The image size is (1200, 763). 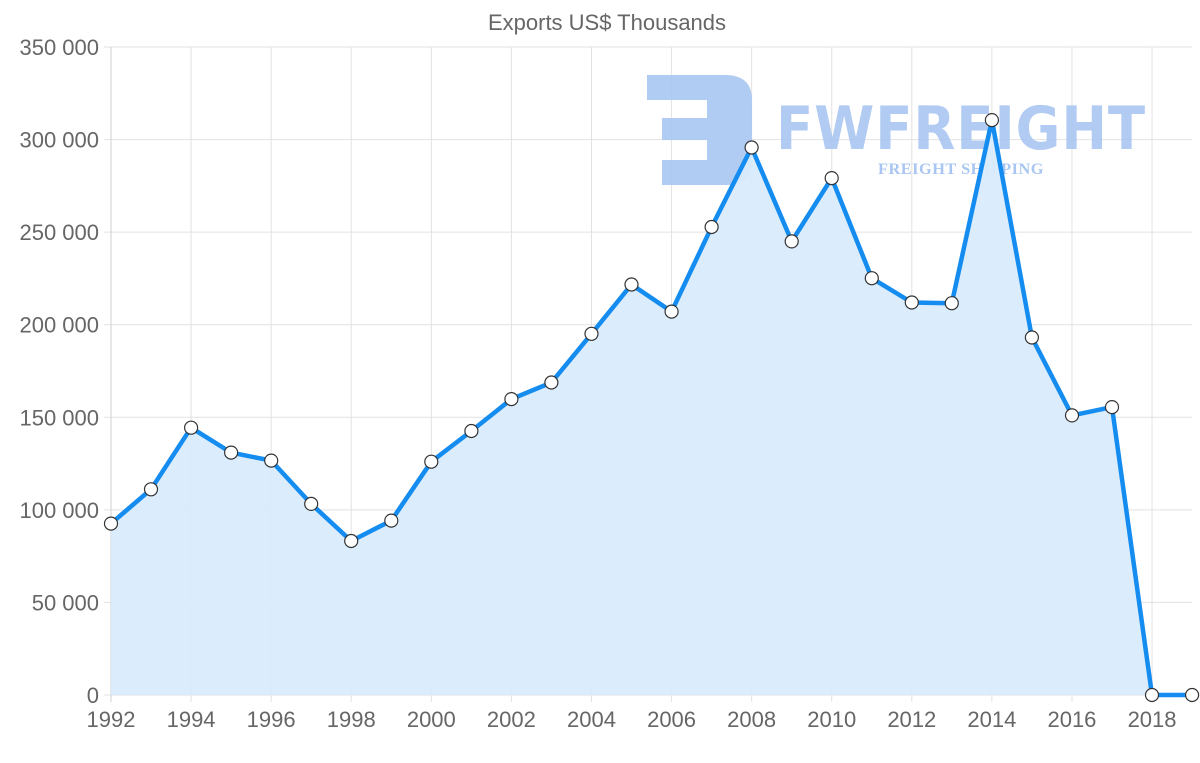 What do you see at coordinates (271, 719) in the screenshot?
I see `x-tick-label: 1996` at bounding box center [271, 719].